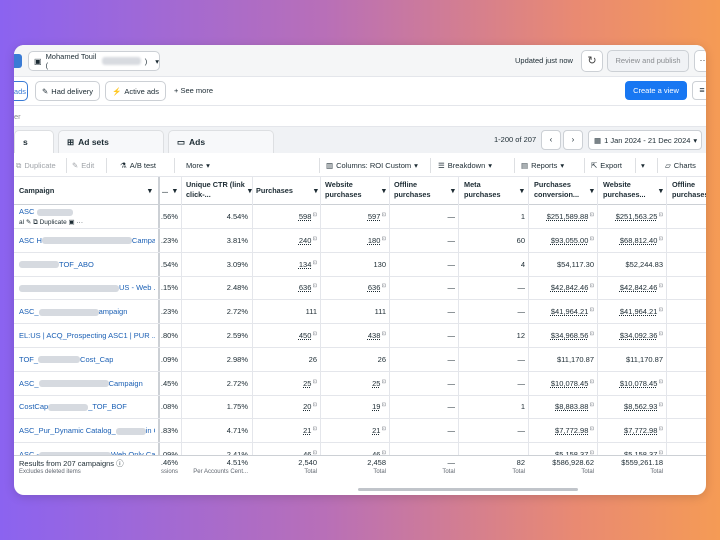  I want to click on cell-value: $251,563.25, so click(636, 216).